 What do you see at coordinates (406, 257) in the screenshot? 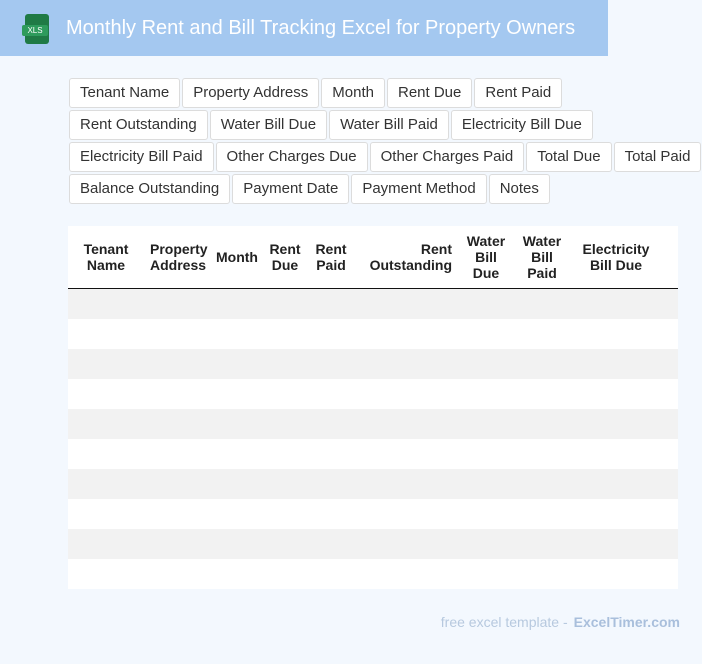
I see `column-header: Rent Outstanding` at bounding box center [406, 257].